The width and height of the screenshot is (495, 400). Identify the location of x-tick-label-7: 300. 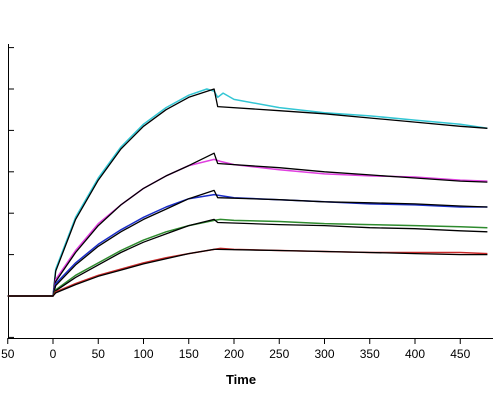
(324, 354).